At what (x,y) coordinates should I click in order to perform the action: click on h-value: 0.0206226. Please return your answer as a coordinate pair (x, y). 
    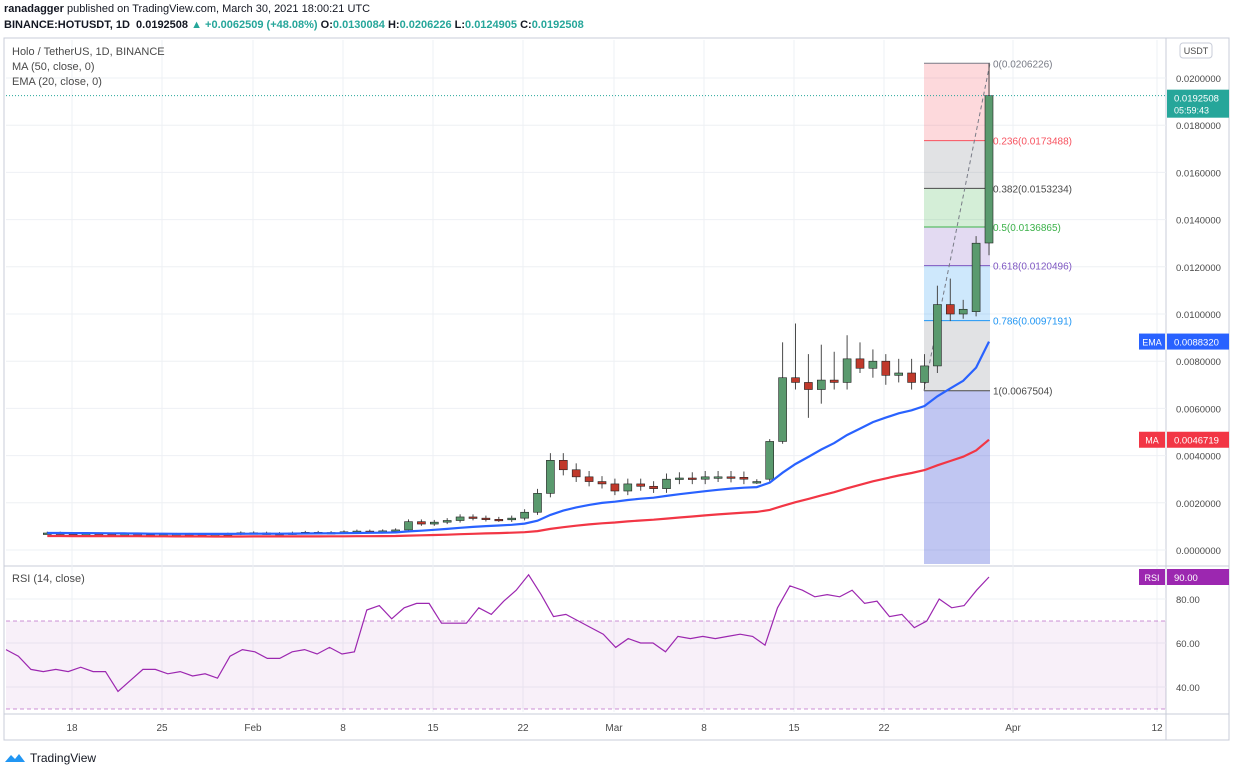
    Looking at the image, I should click on (425, 25).